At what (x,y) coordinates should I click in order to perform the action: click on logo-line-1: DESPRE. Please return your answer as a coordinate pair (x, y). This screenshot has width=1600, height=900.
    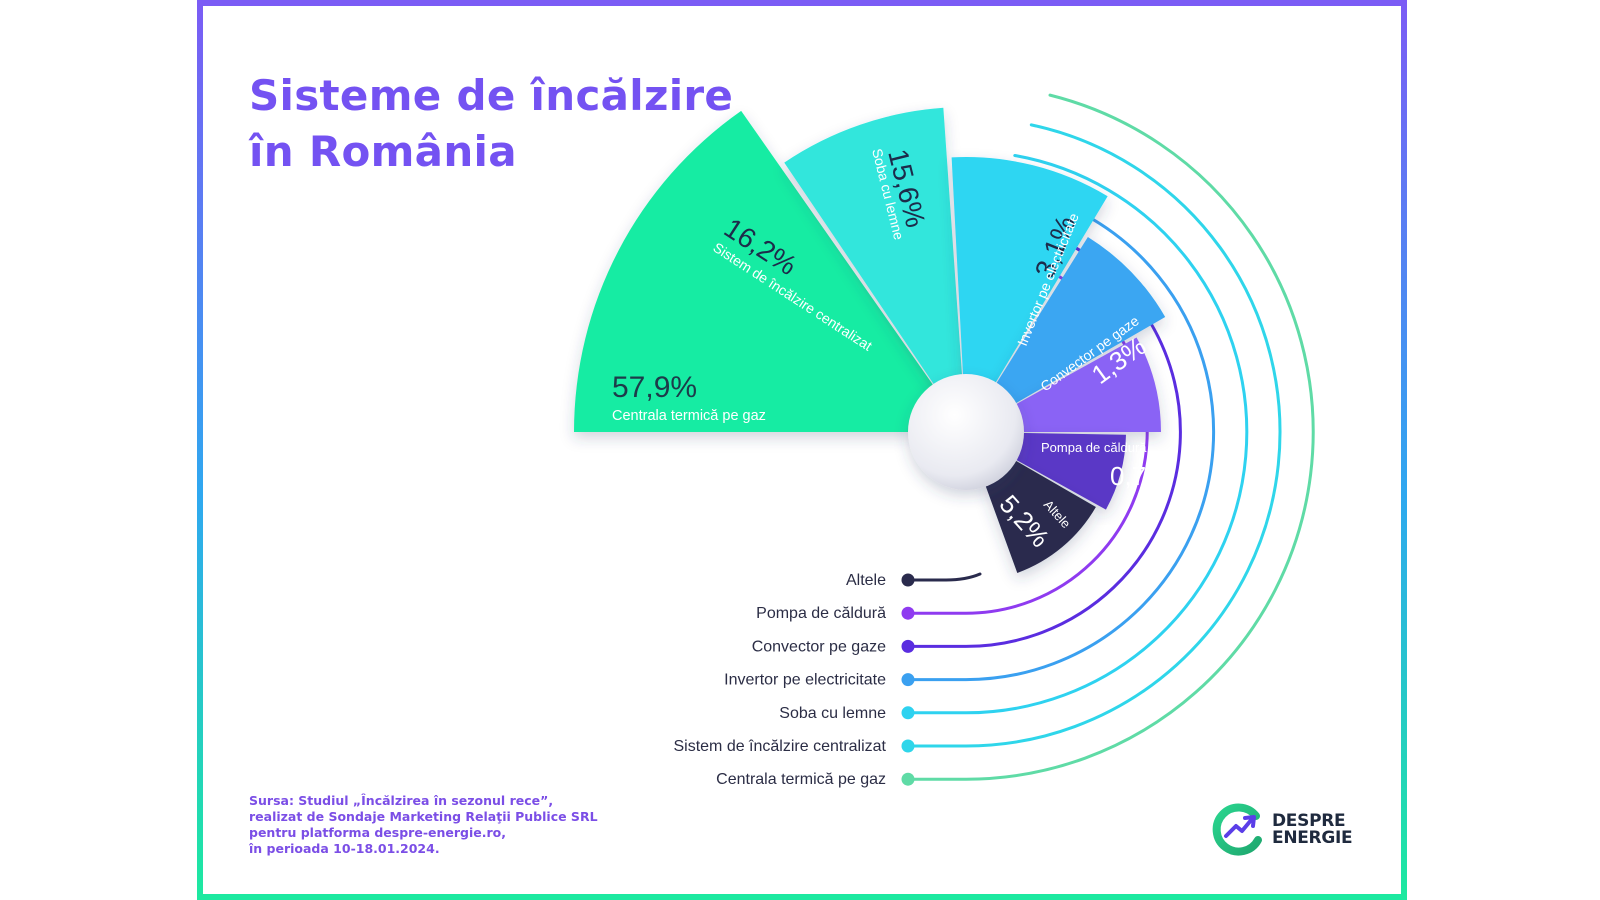
    Looking at the image, I should click on (1309, 821).